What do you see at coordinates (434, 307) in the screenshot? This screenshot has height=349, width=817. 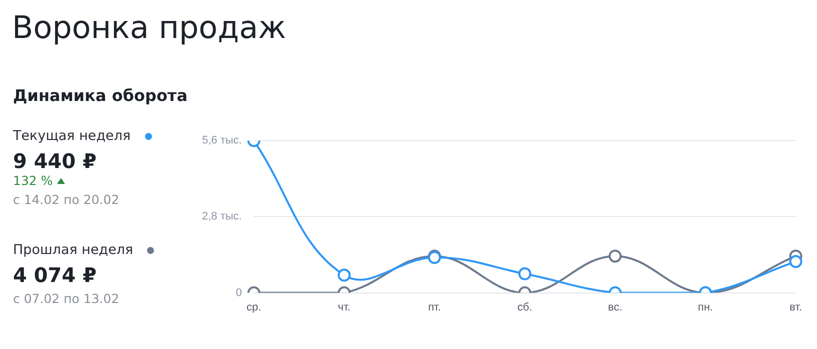 I see `x-tick-label: пт.` at bounding box center [434, 307].